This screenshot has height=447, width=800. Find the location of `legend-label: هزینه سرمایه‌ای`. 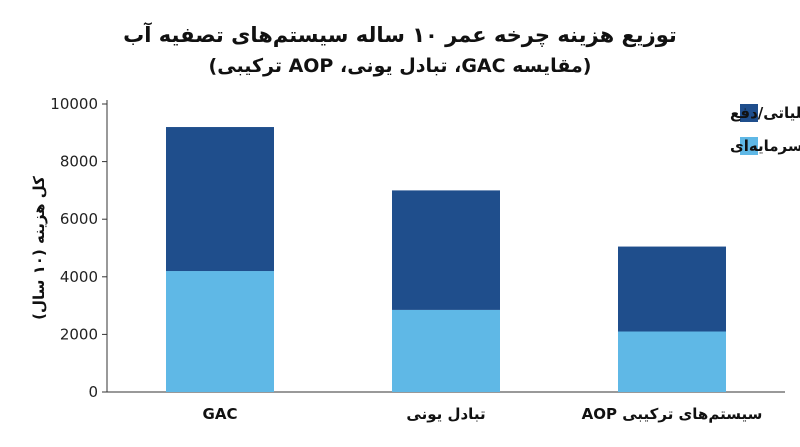

legend-label: هزینه سرمایه‌ای is located at coordinates (765, 146).